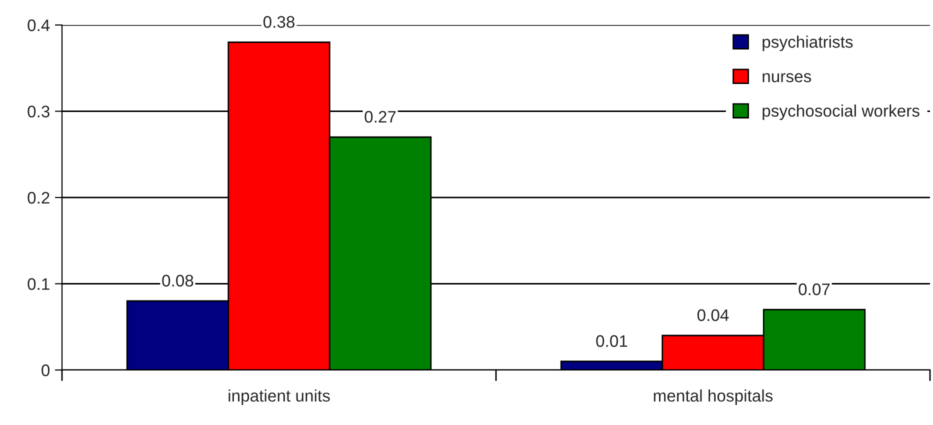  I want to click on y-tick-label: 0, so click(46, 370).